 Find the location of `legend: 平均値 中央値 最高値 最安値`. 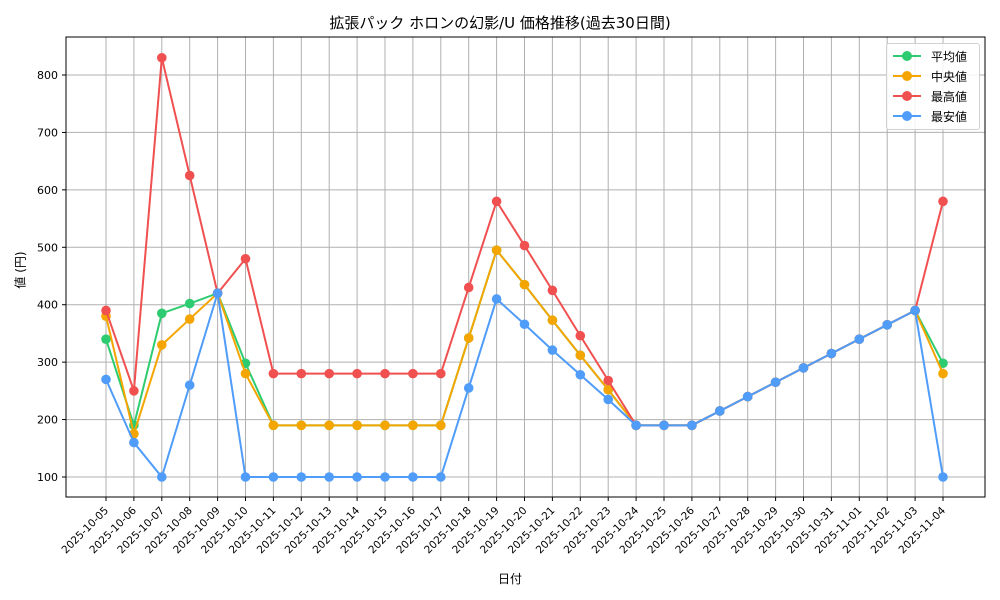

legend: 平均値 中央値 最高値 最安値 is located at coordinates (933, 86).